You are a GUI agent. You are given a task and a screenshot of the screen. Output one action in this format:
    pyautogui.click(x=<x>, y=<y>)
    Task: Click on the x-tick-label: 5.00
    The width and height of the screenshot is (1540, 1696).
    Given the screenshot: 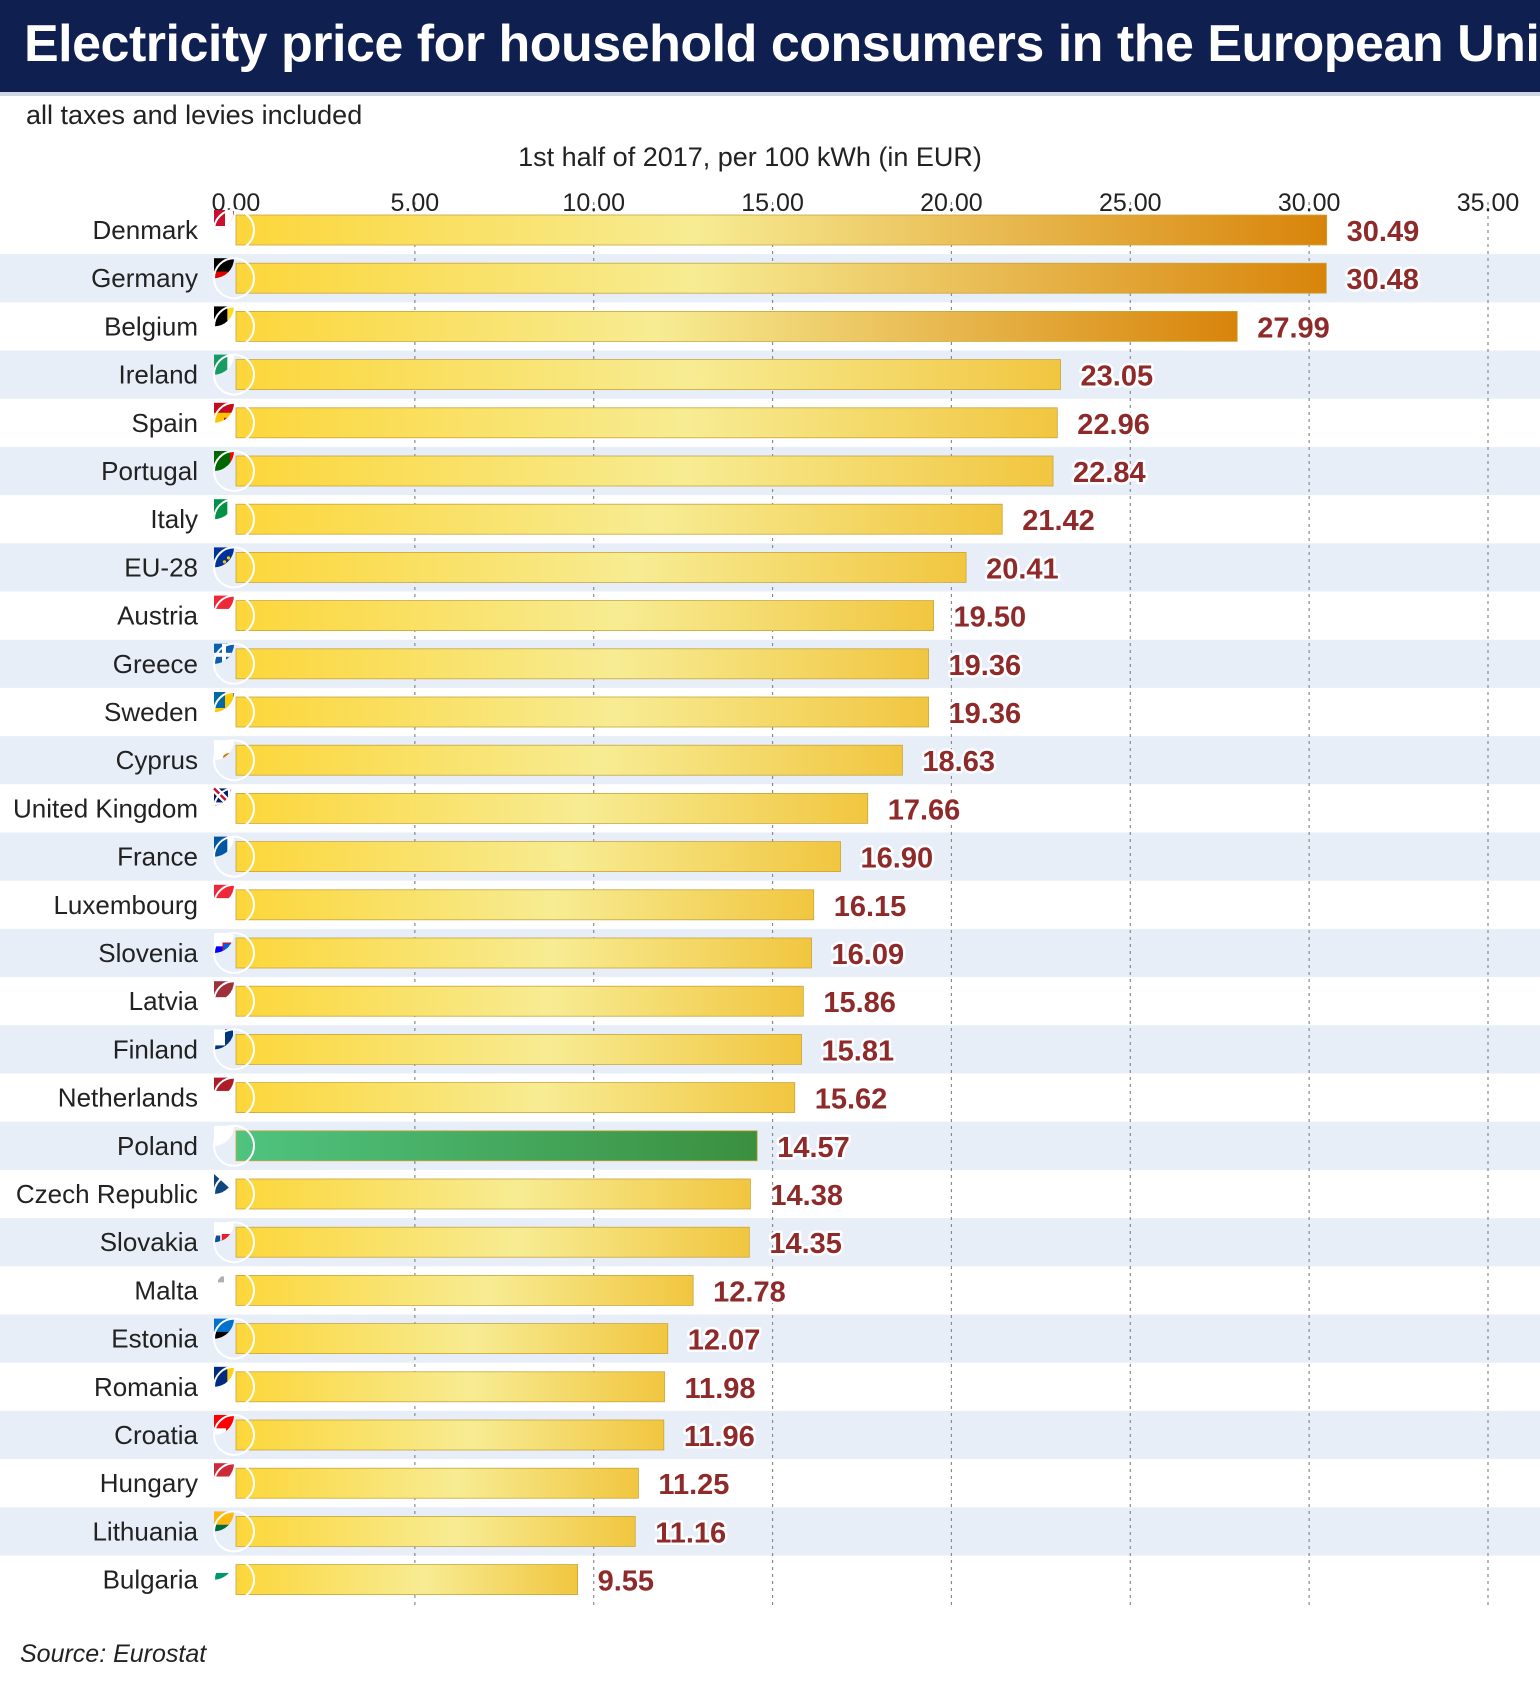 What is the action you would take?
    pyautogui.click(x=415, y=203)
    